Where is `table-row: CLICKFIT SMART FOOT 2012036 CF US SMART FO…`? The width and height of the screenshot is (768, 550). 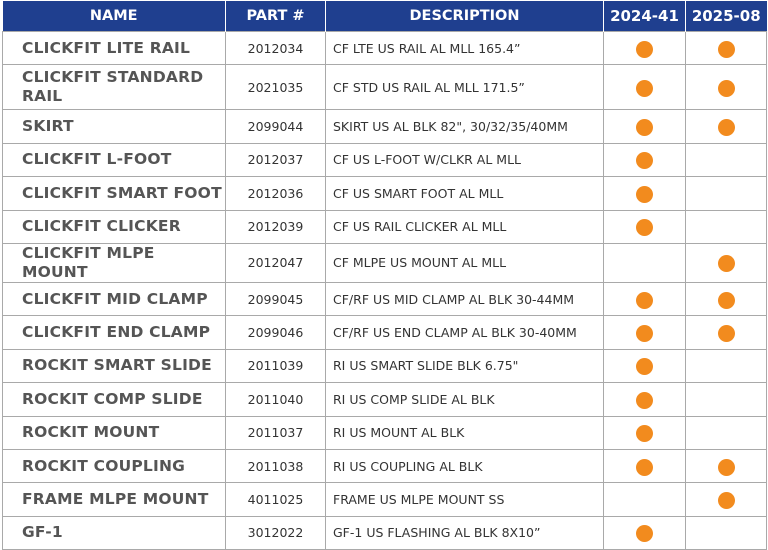
table-row: CLICKFIT SMART FOOT 2012036 CF US SMART FO… is located at coordinates (384, 193).